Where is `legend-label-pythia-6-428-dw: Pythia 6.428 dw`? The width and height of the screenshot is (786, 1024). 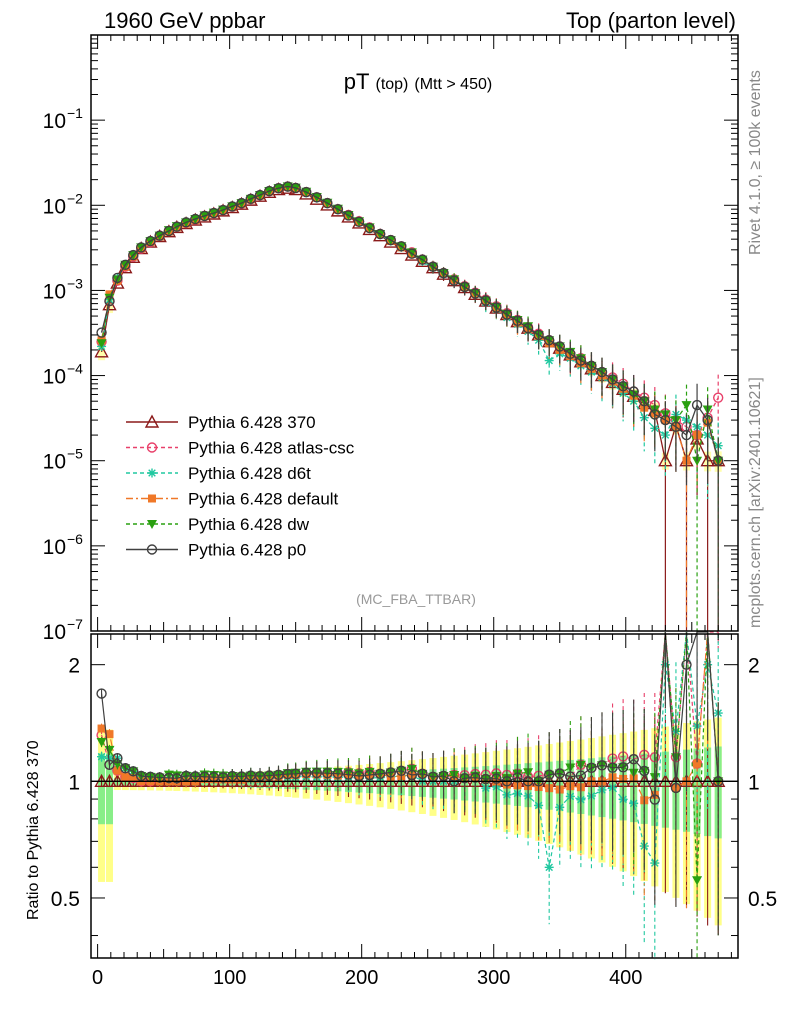
legend-label-pythia-6-428-dw: Pythia 6.428 dw is located at coordinates (249, 524).